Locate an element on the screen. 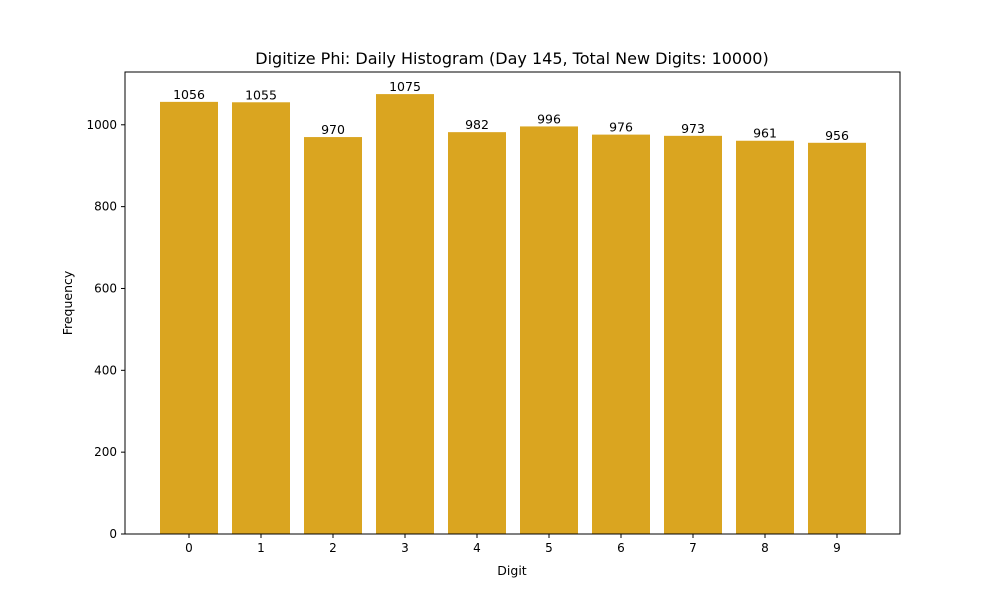 The width and height of the screenshot is (1000, 600). x-tick-label: 5 is located at coordinates (549, 548).